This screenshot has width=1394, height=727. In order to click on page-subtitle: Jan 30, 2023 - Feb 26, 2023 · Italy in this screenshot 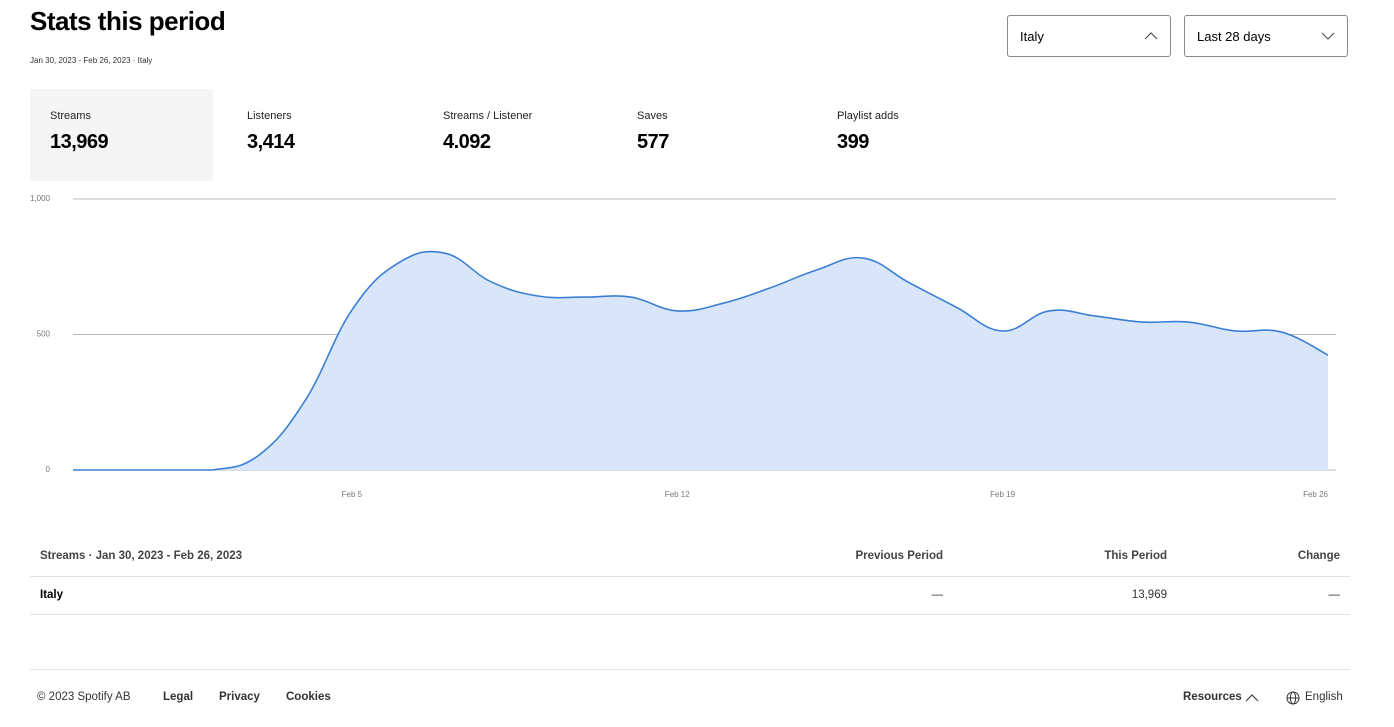, I will do `click(91, 60)`.